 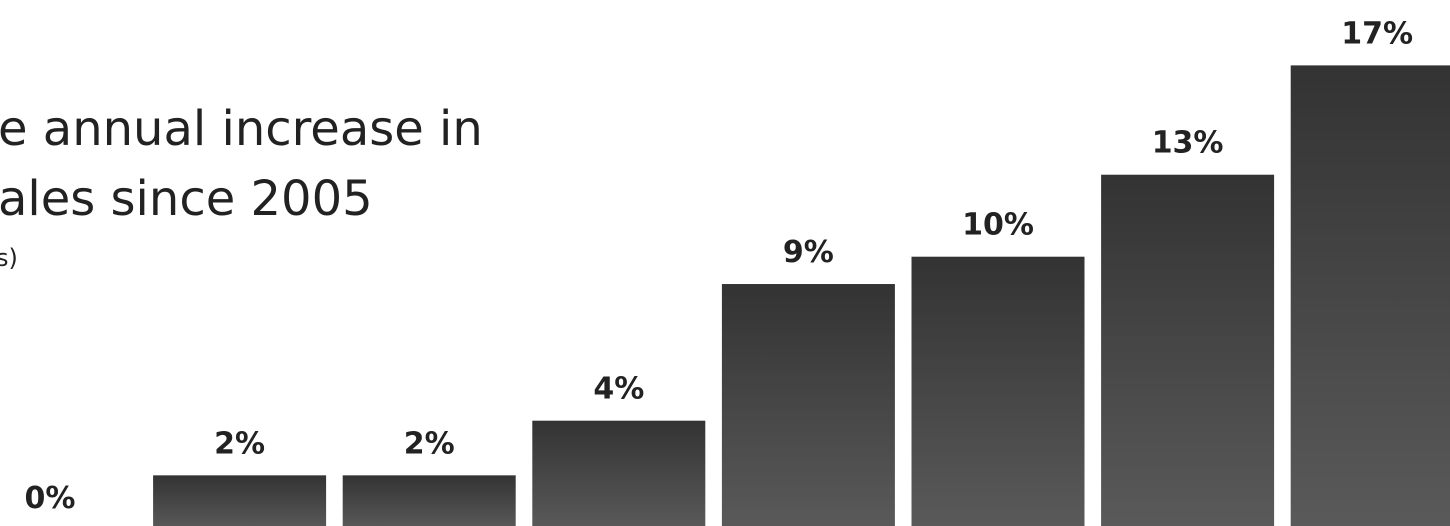 I want to click on value-label: 0%, so click(x=50, y=498).